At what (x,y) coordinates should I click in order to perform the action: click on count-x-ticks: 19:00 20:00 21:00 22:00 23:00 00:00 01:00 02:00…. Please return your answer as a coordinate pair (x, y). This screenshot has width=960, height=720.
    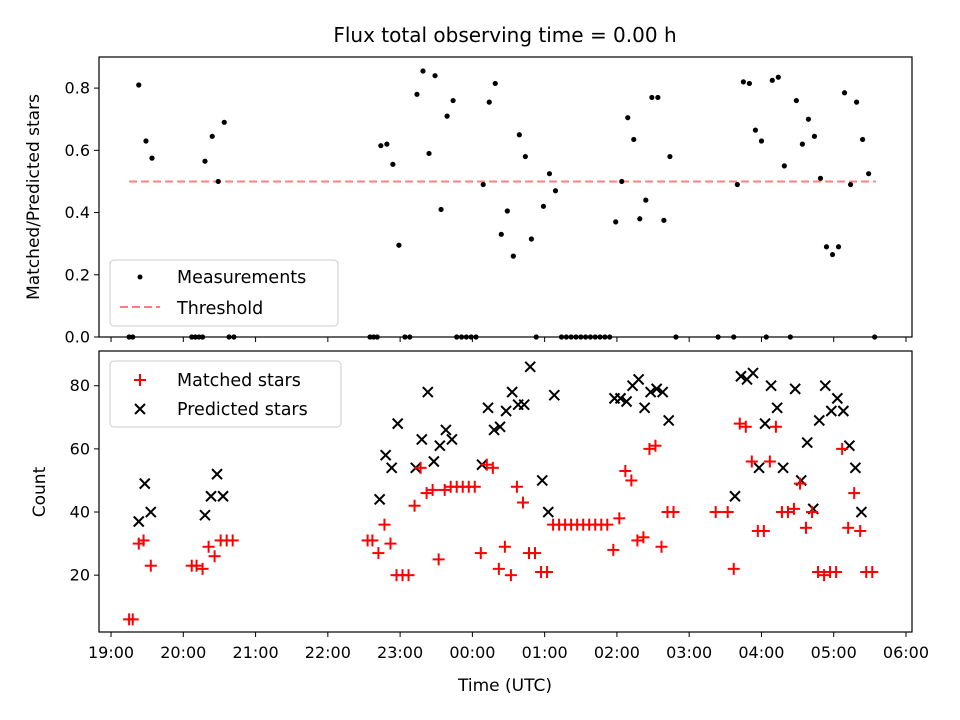
    Looking at the image, I should click on (508, 647).